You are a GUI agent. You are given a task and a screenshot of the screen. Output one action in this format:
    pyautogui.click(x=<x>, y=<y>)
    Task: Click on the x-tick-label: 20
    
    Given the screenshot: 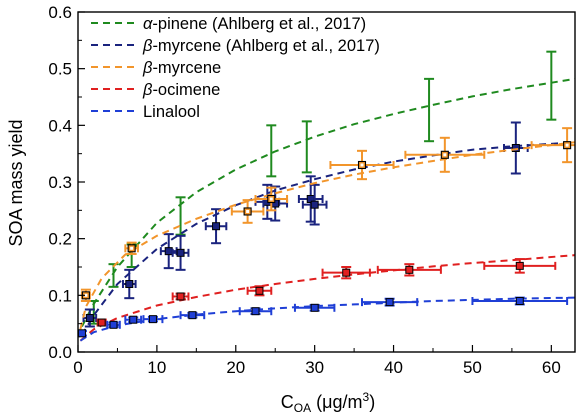 What is the action you would take?
    pyautogui.click(x=235, y=367)
    